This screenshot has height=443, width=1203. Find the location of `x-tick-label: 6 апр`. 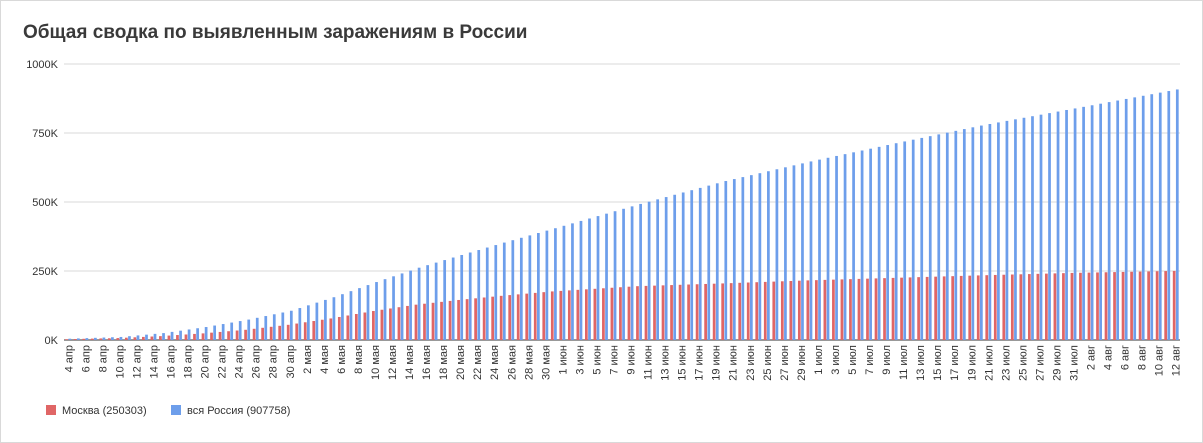

x-tick-label: 6 апр is located at coordinates (86, 358).